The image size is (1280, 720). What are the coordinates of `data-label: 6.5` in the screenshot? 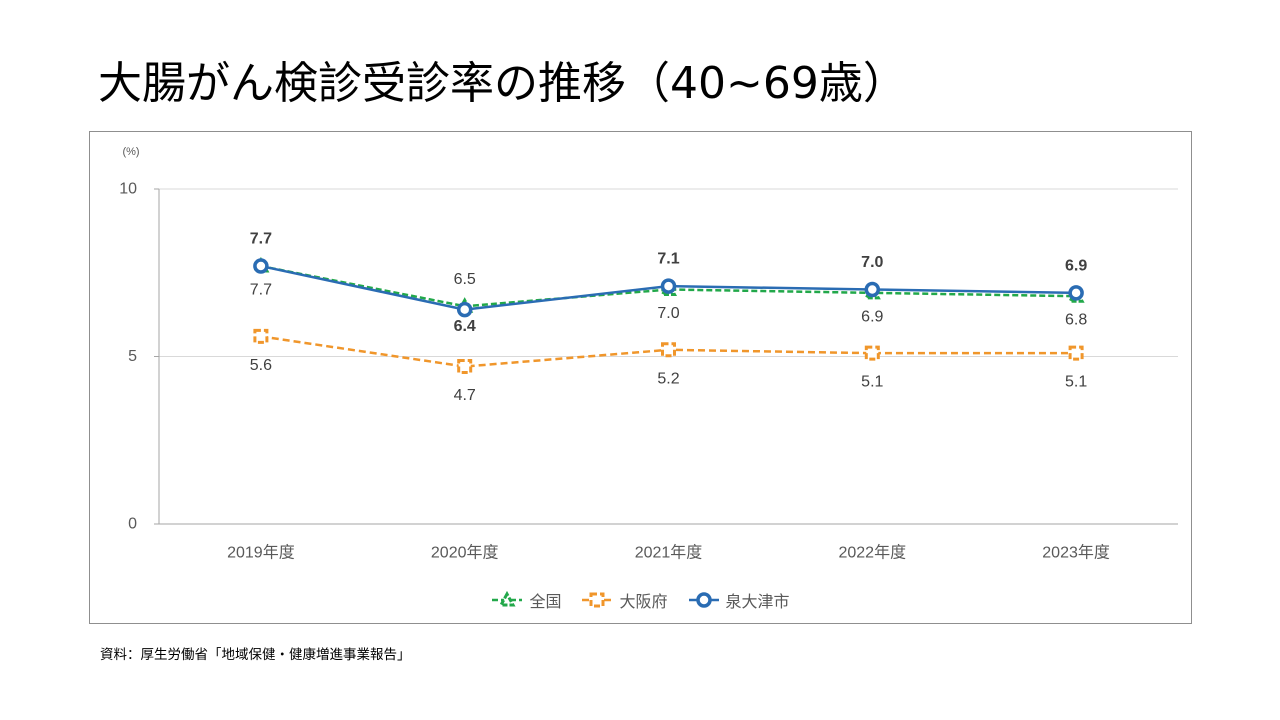 It's located at (465, 279).